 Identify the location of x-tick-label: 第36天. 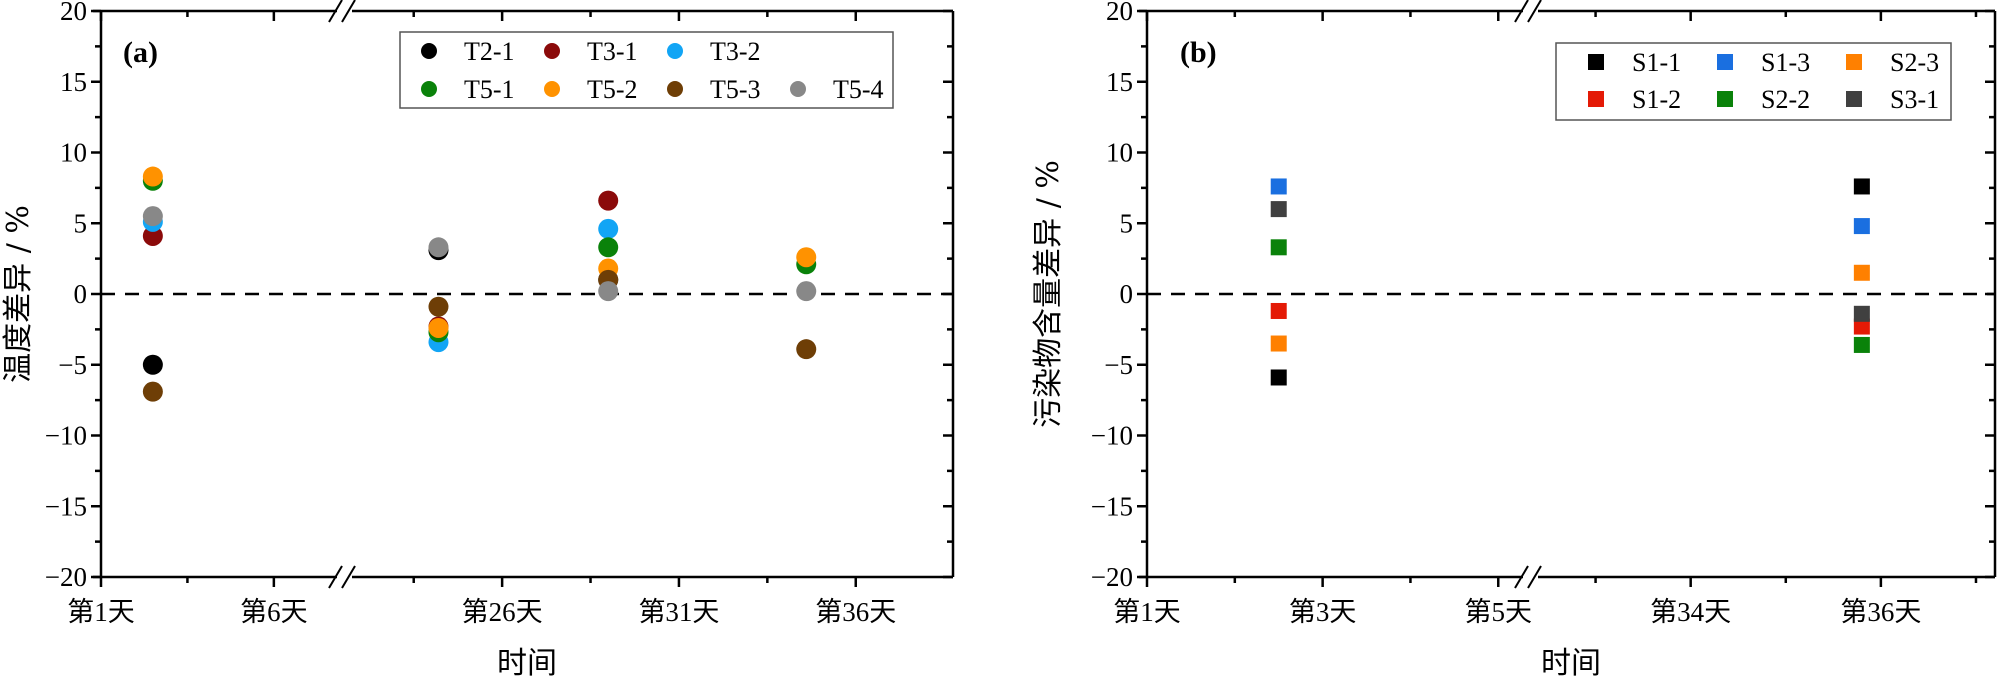
(1880, 612).